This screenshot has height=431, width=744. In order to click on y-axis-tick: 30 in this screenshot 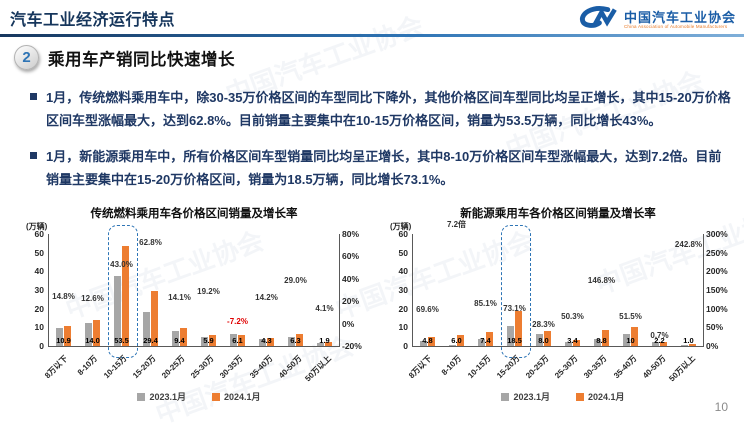, I will do `click(39, 290)`.